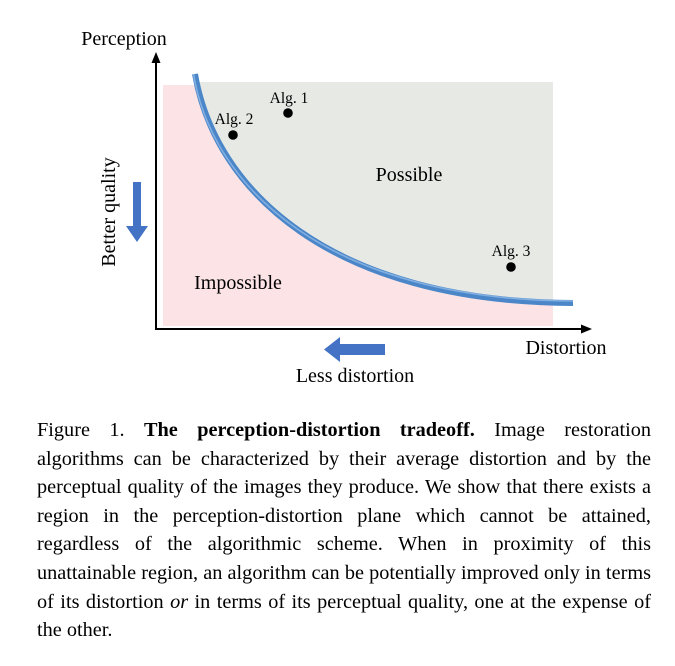 The width and height of the screenshot is (675, 666). What do you see at coordinates (233, 135) in the screenshot?
I see `alg-2-point` at bounding box center [233, 135].